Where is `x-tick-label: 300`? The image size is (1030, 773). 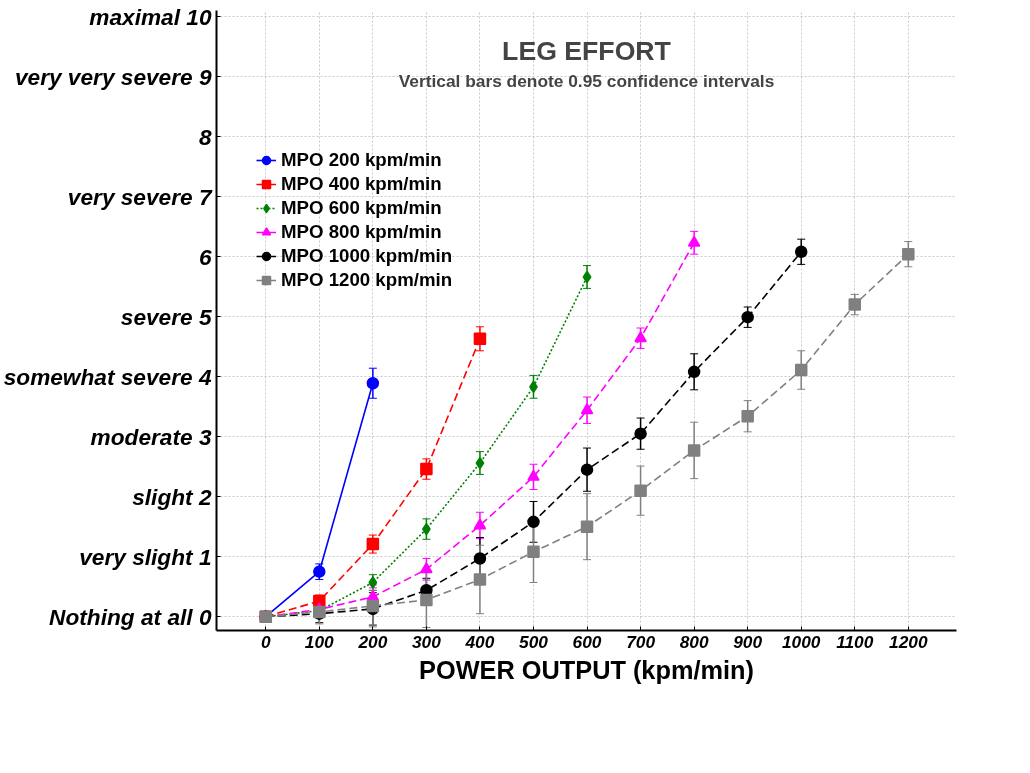
x-tick-label: 300 is located at coordinates (426, 641).